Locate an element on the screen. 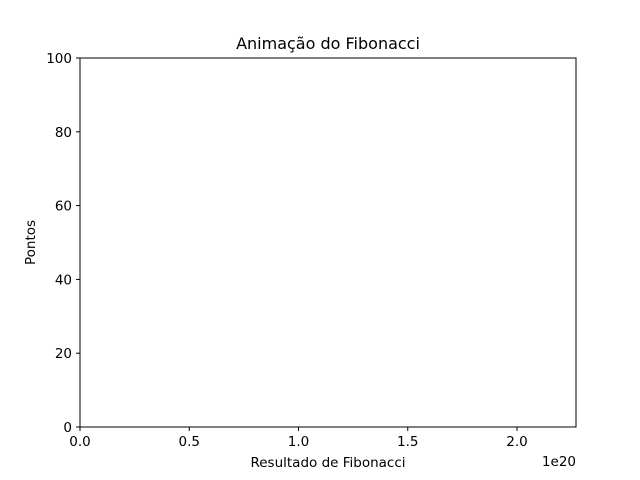  x-axis-ticks: 0.0 0.5 1.0 1.5 2.0 is located at coordinates (298, 438).